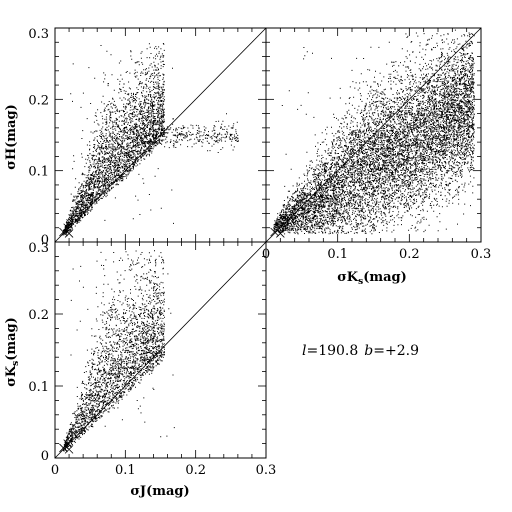 This screenshot has width=512, height=512. I want to click on x-axis-title-sigma-j: σJ(mag), so click(159, 491).